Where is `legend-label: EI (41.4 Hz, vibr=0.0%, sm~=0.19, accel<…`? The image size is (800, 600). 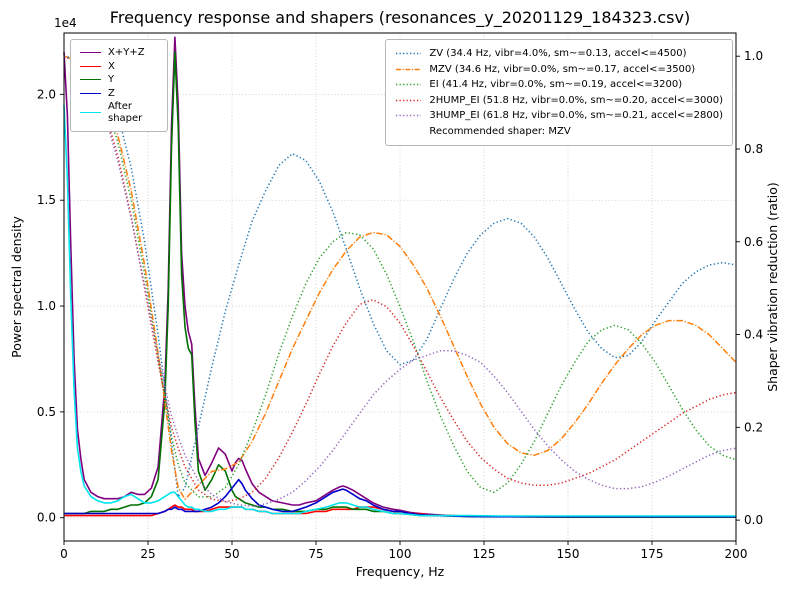
legend-label: EI (41.4 Hz, vibr=0.0%, sm~=0.19, accel<… is located at coordinates (556, 84).